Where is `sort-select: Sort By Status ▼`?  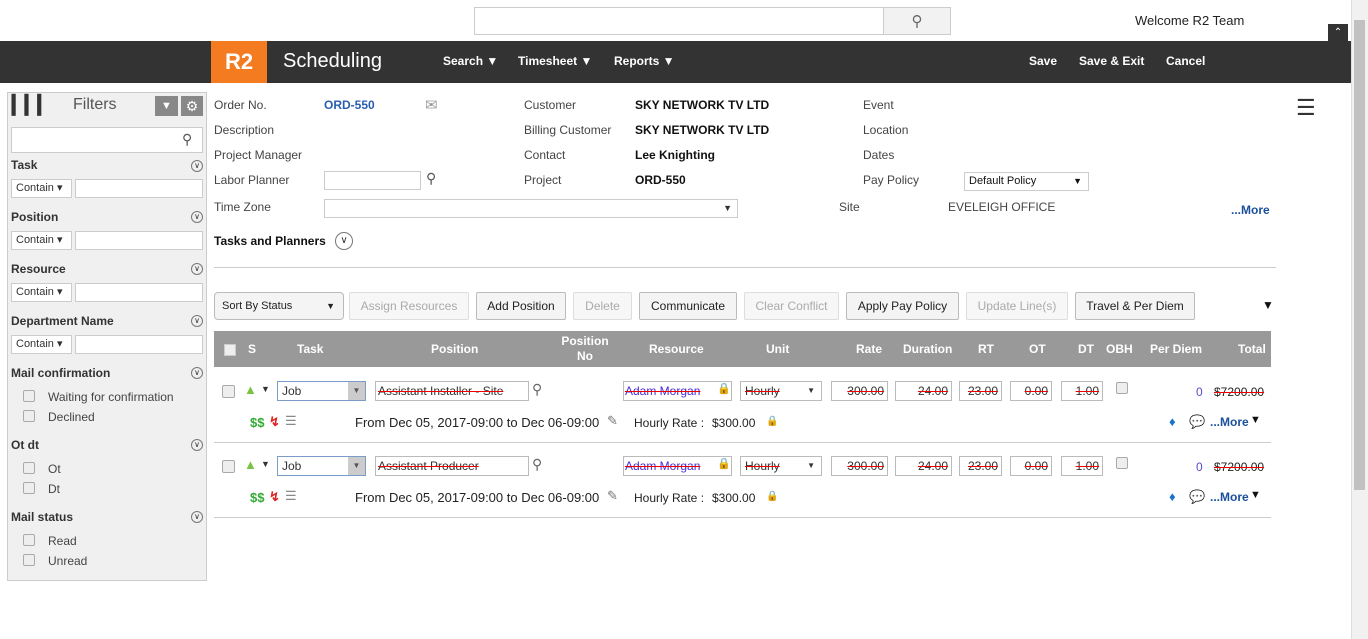
sort-select: Sort By Status ▼ is located at coordinates (279, 306).